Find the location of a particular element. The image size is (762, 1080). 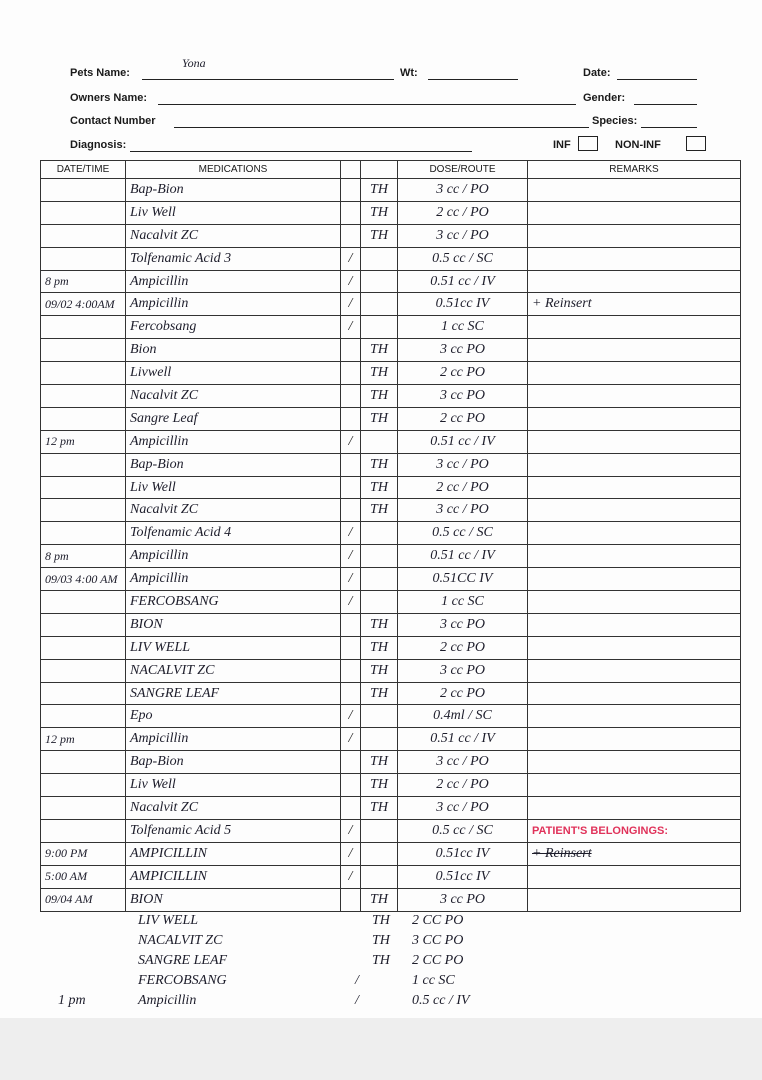

table-row: SANGRE LEAF TH 2 cc PO is located at coordinates (390, 693).